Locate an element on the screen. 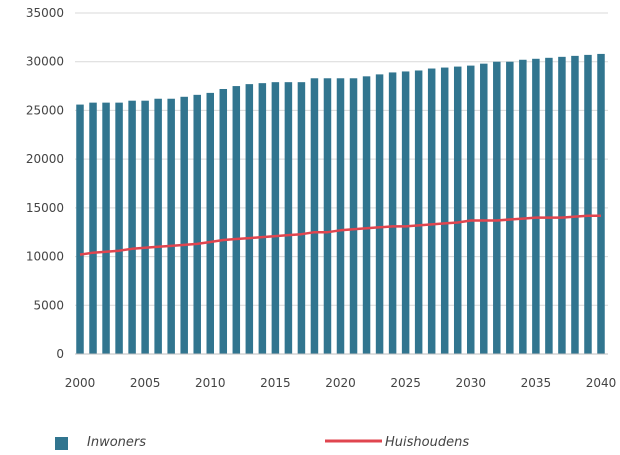 The image size is (620, 455). x-tick-label: 2020 is located at coordinates (340, 383).